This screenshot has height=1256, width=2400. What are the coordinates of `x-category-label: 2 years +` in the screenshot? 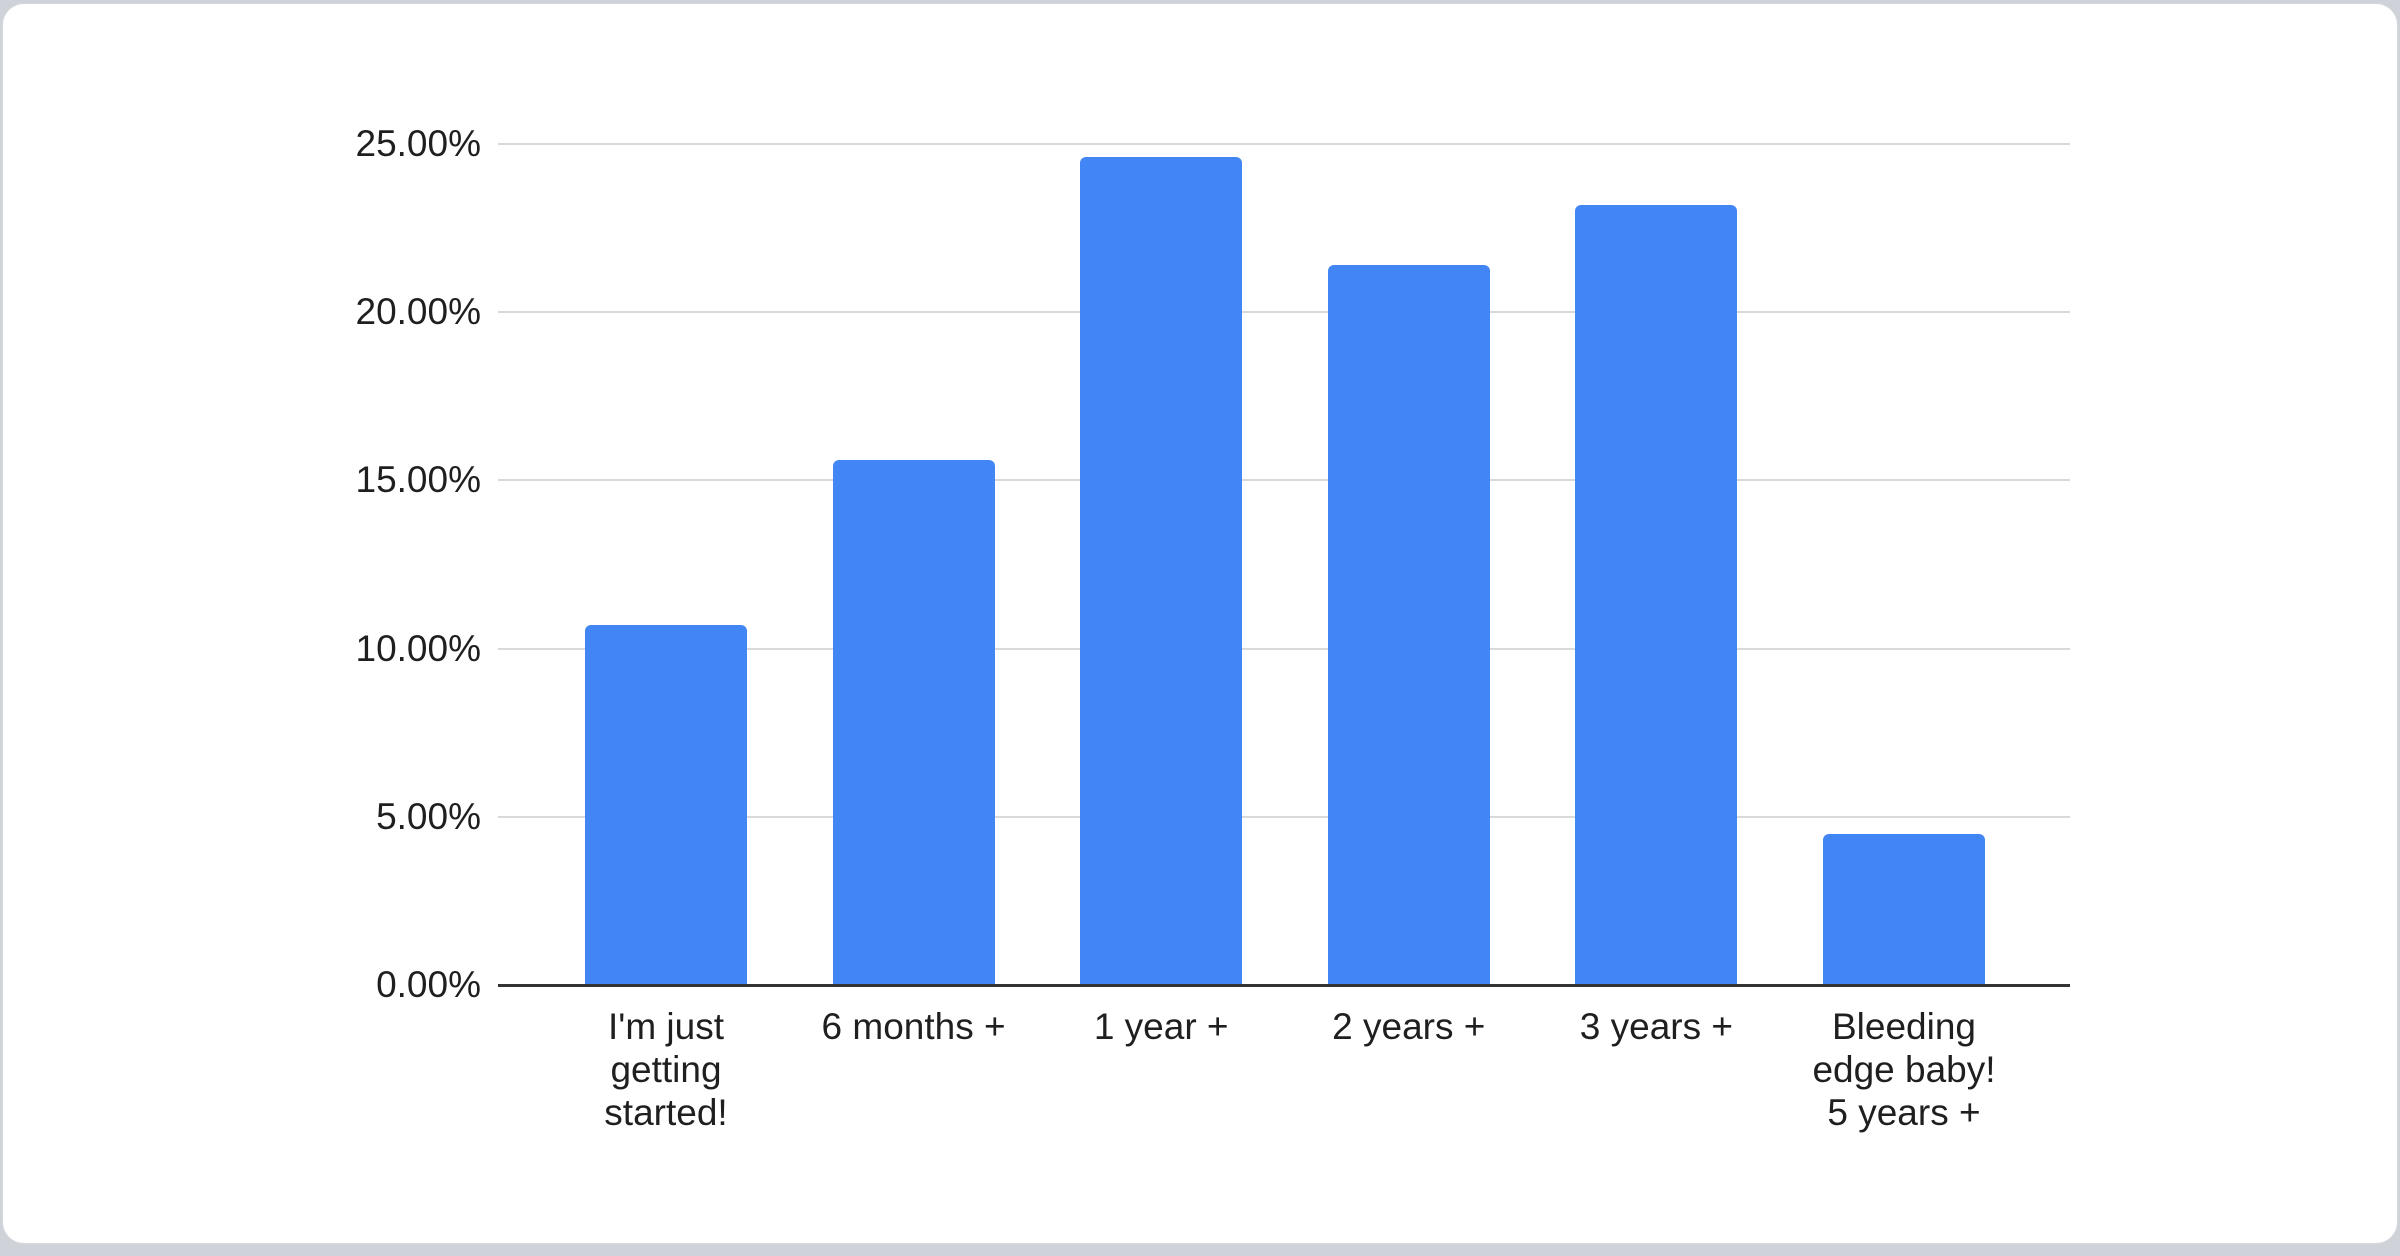 It's located at (1409, 1026).